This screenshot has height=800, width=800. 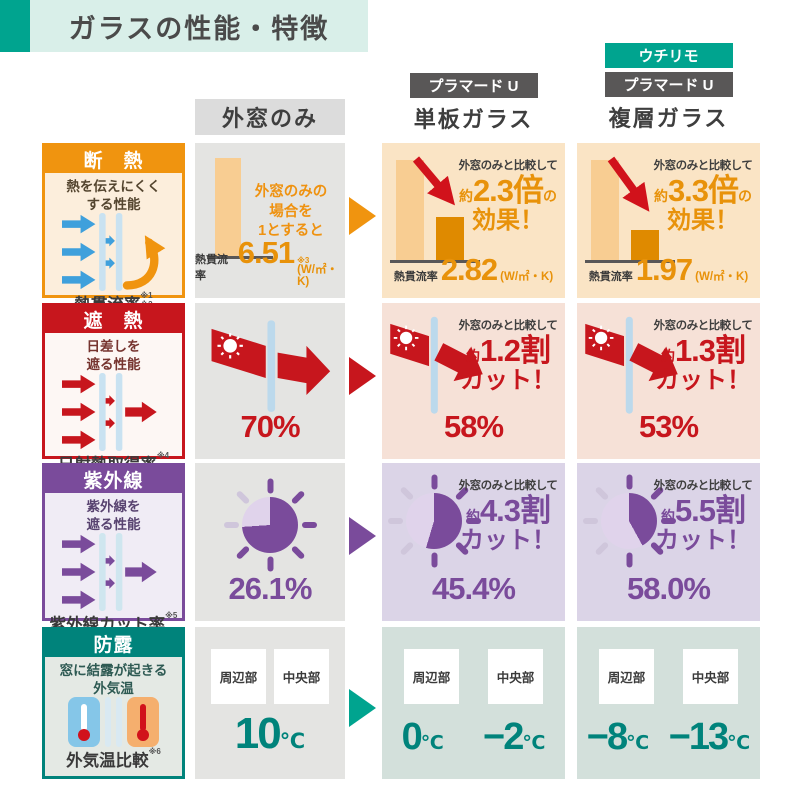 I want to click on base-temperature: 10℃, so click(x=270, y=734).